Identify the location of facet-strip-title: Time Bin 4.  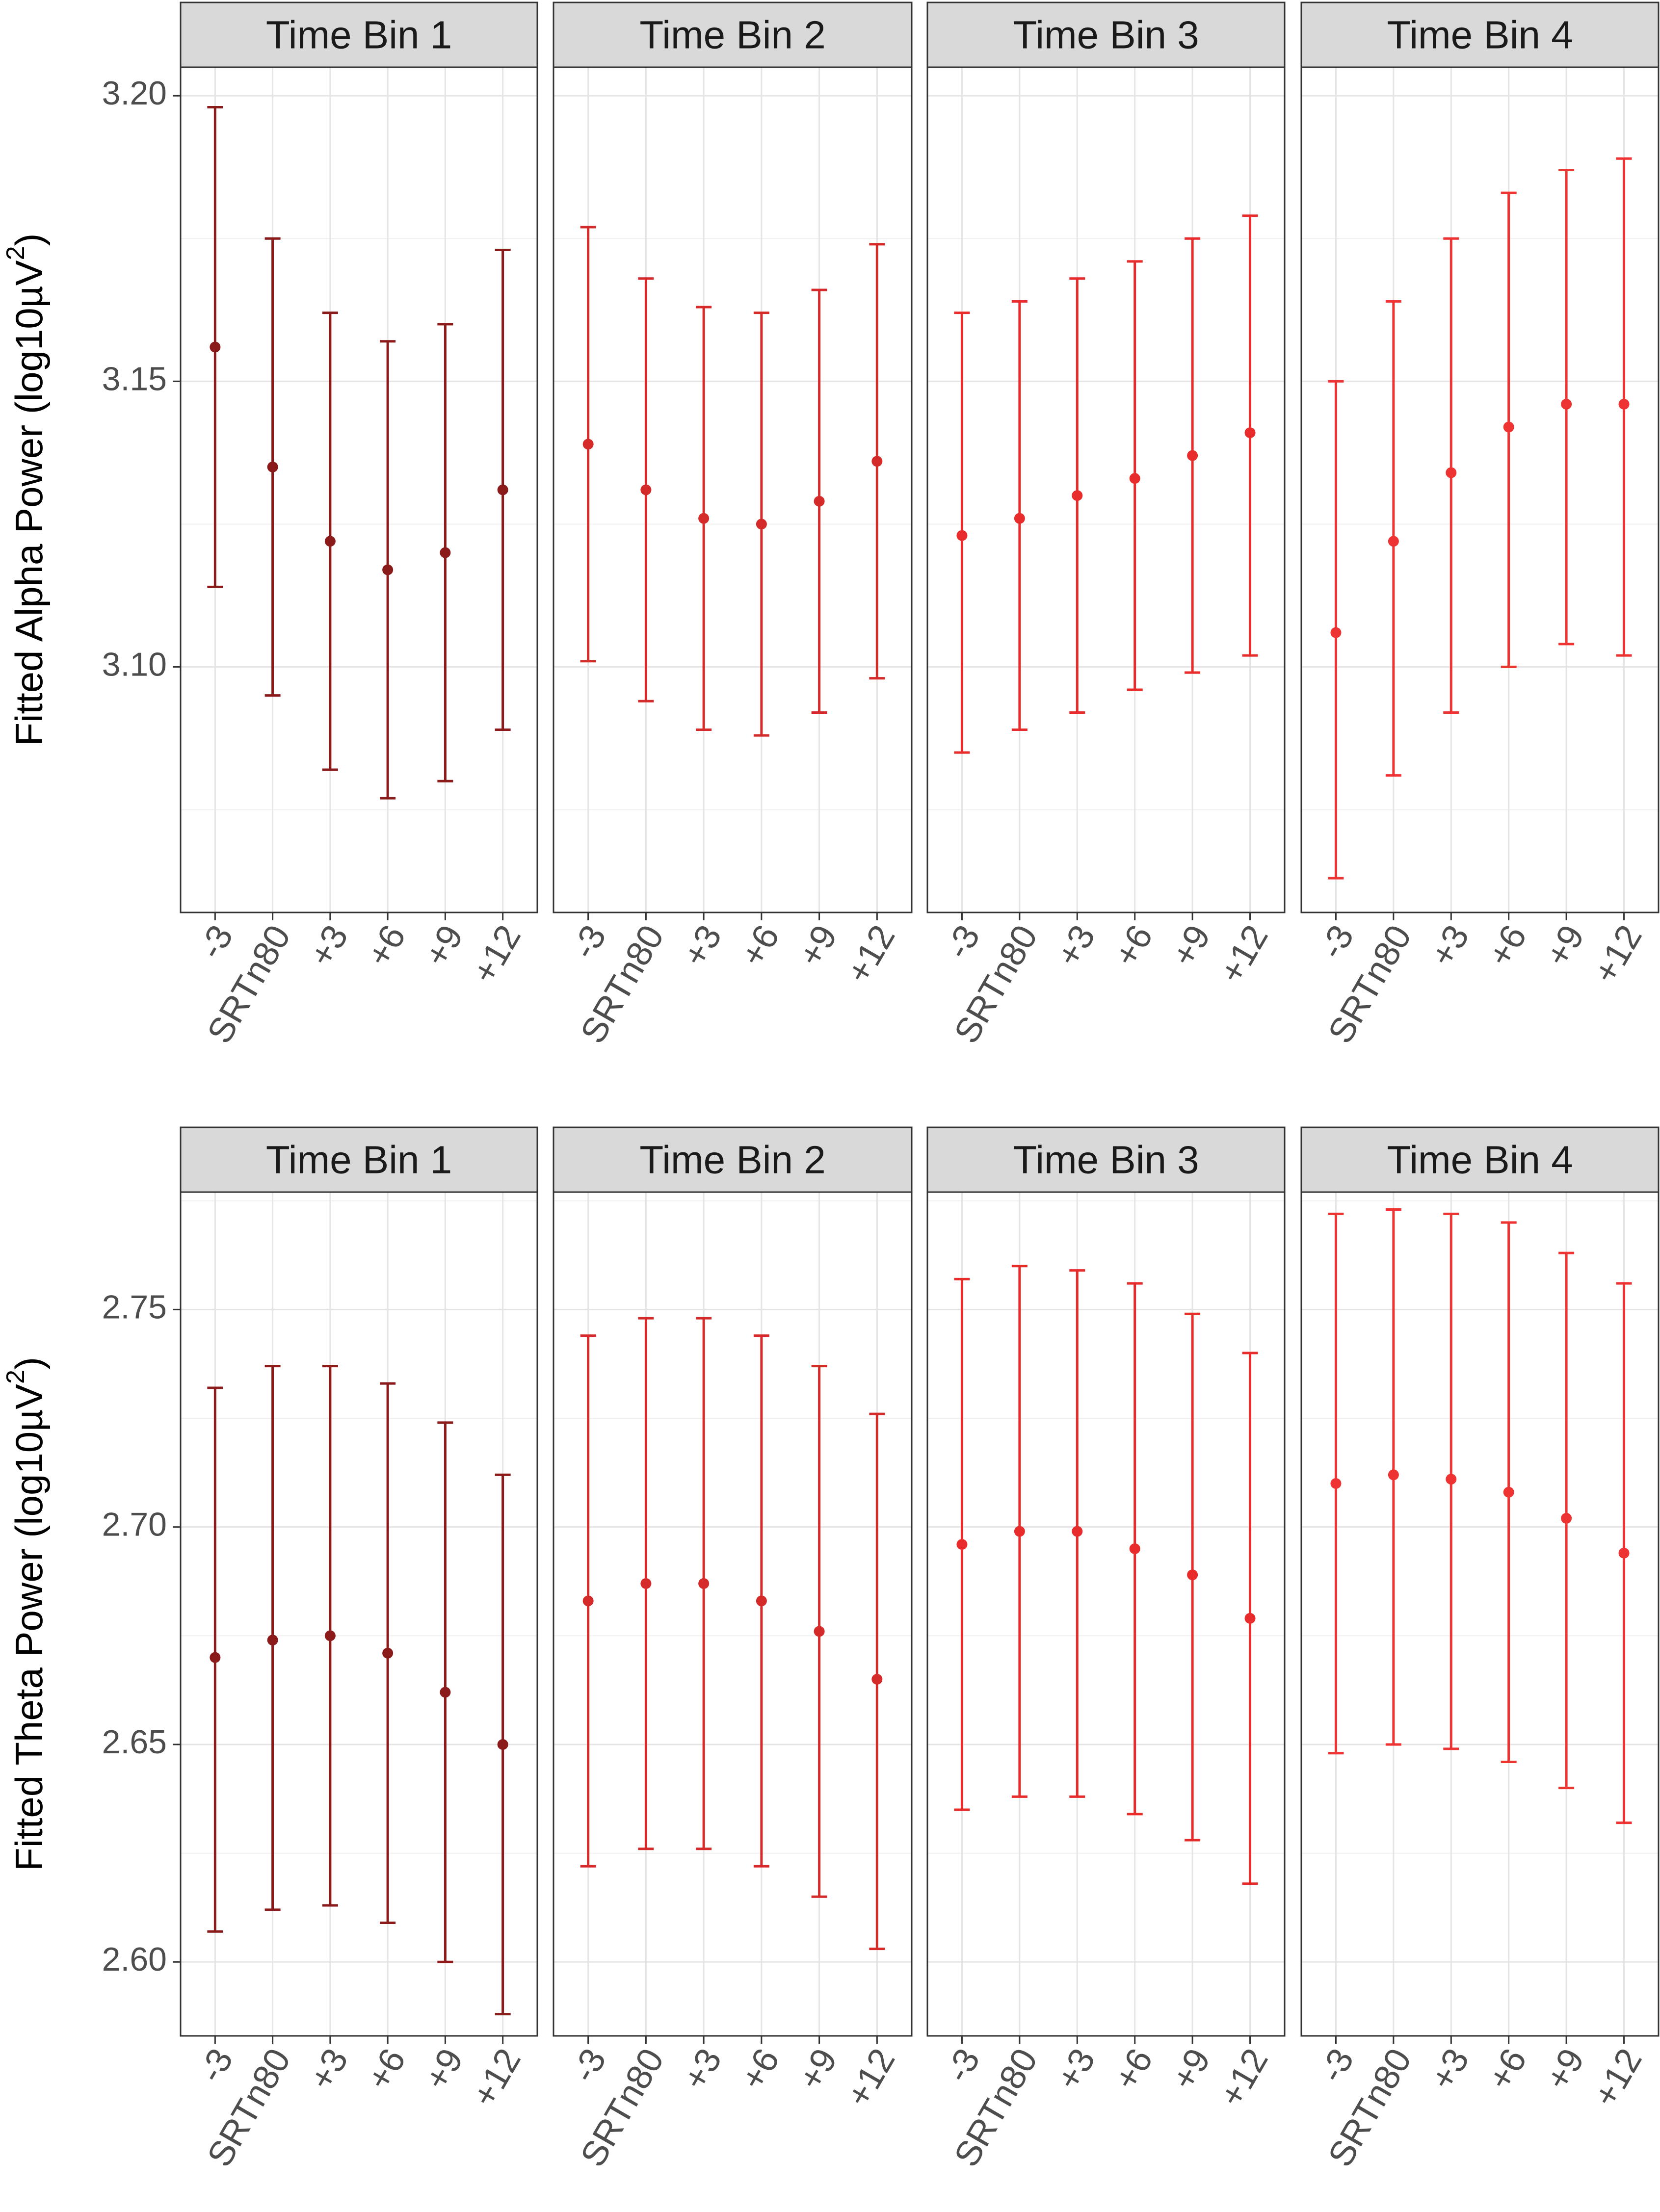
(1480, 1160).